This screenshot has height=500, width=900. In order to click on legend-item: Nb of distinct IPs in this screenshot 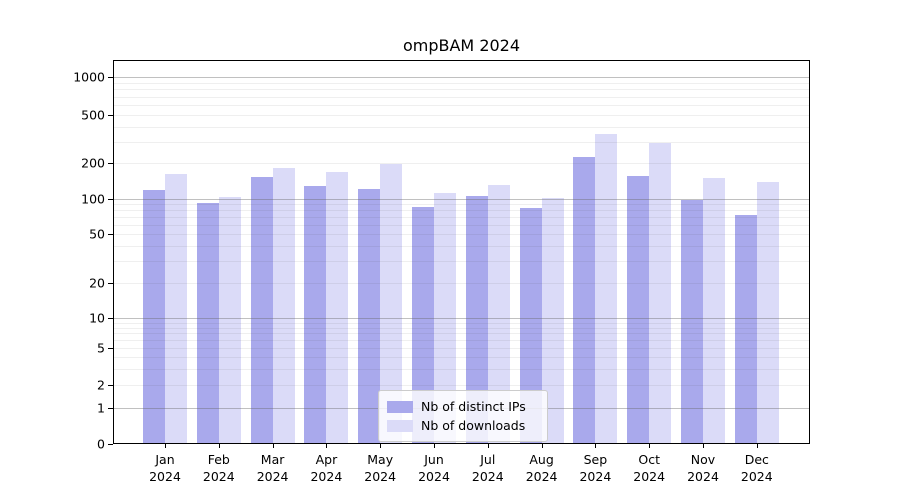, I will do `click(462, 406)`.